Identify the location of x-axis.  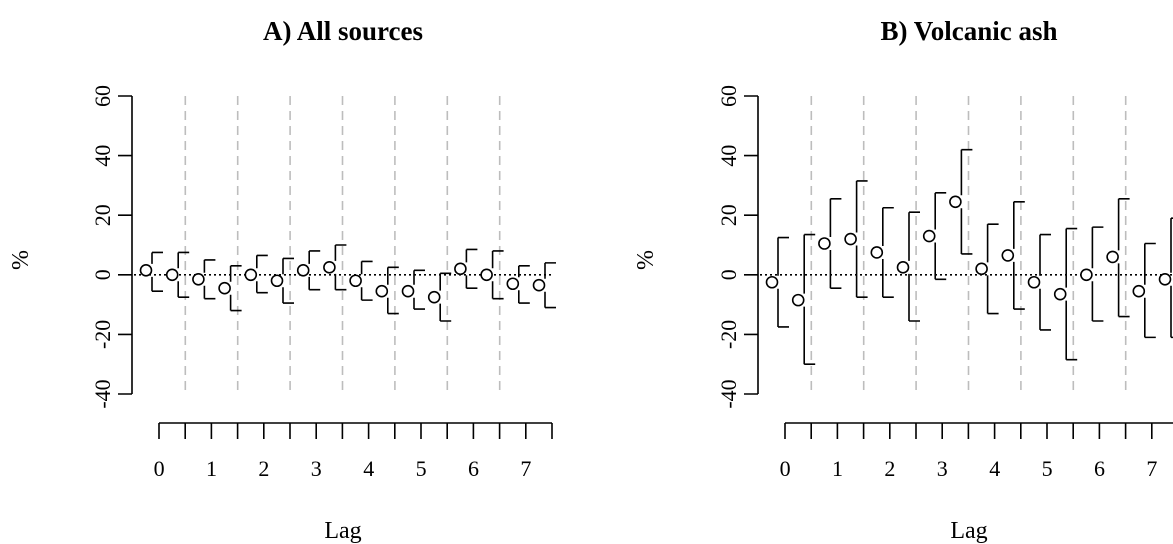
(355, 430).